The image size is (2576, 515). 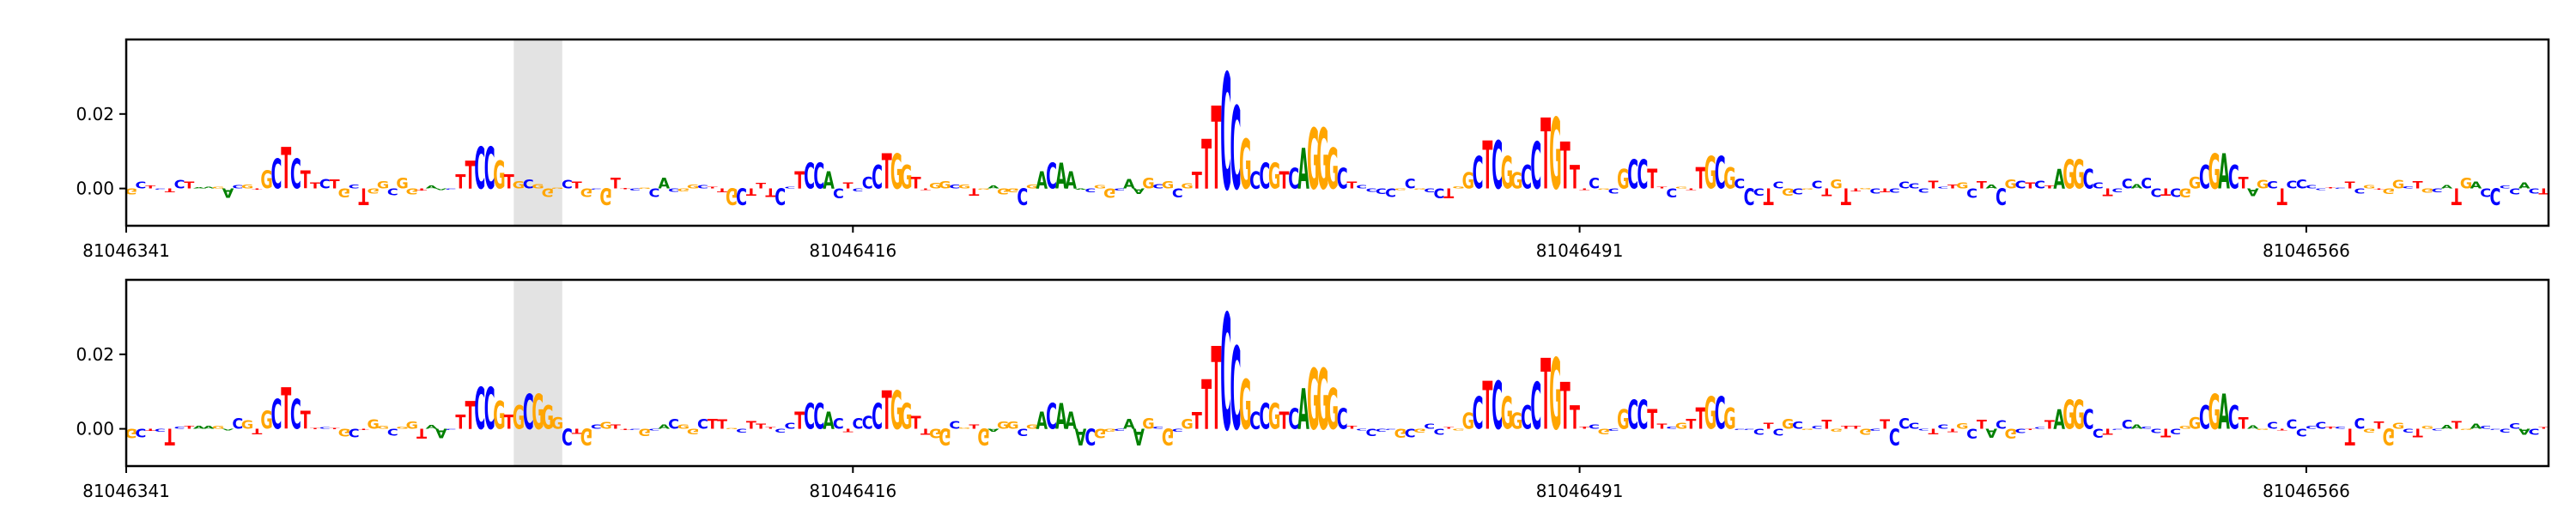 I want to click on x-tick-label: 81046566, so click(x=2306, y=491).